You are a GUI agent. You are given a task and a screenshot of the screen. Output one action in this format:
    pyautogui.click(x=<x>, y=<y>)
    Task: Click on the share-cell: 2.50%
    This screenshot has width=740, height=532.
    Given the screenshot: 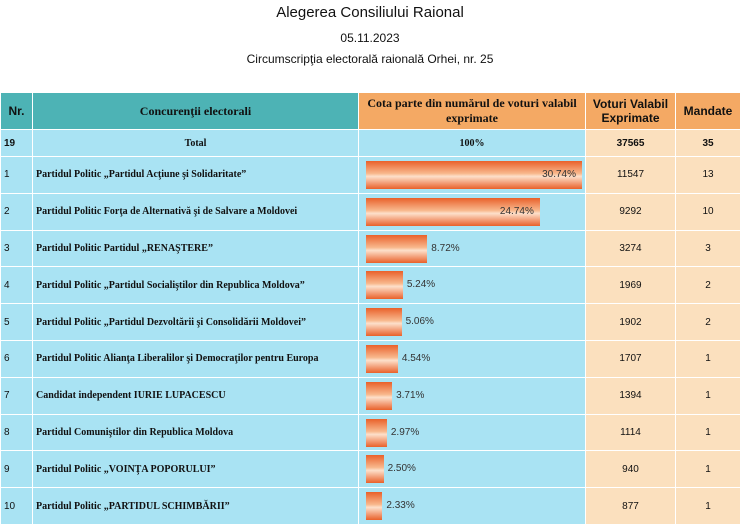 What is the action you would take?
    pyautogui.click(x=472, y=469)
    